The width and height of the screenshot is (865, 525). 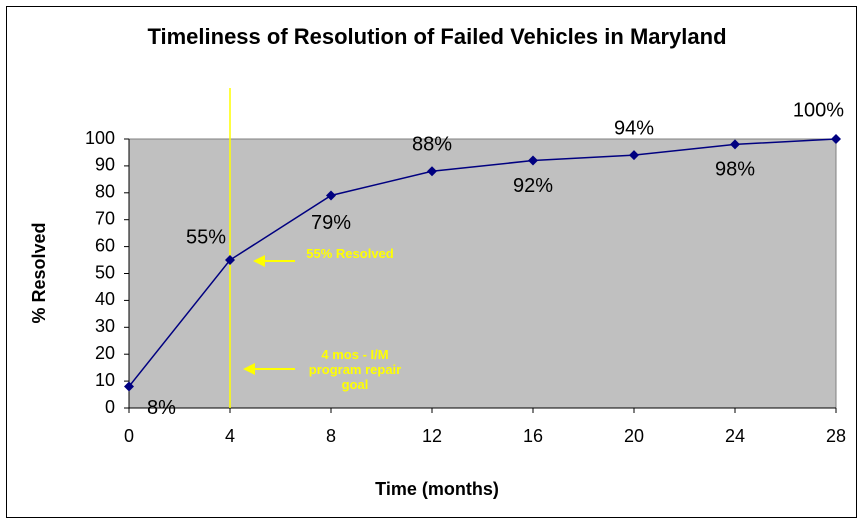 I want to click on x-tick-label: 0, so click(x=129, y=436).